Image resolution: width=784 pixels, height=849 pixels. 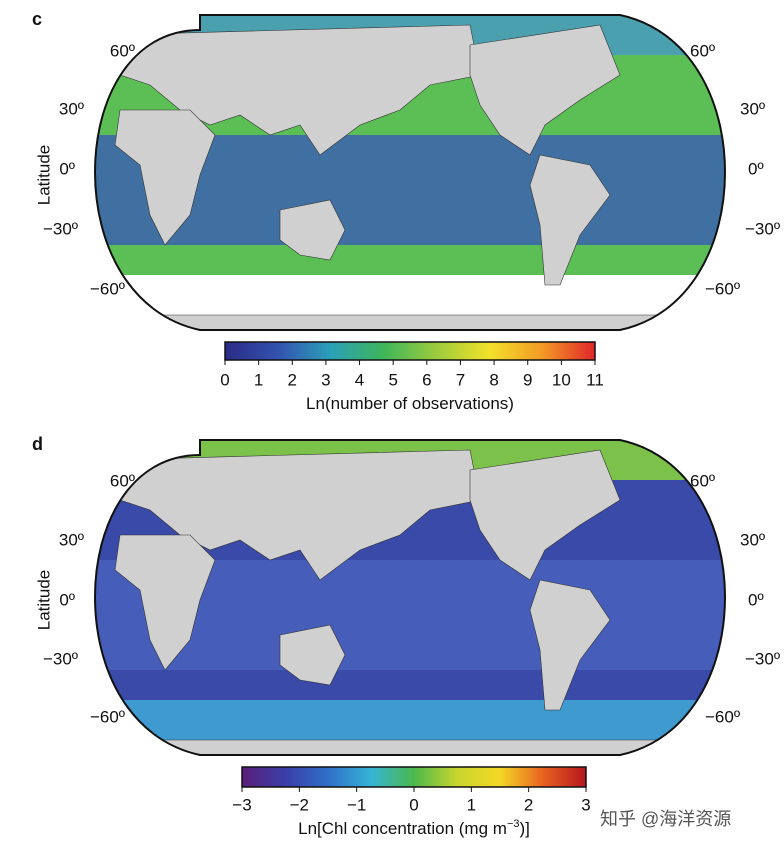 I want to click on colorbar-label: Ln[Chl concentration (mg m−3)], so click(x=414, y=828).